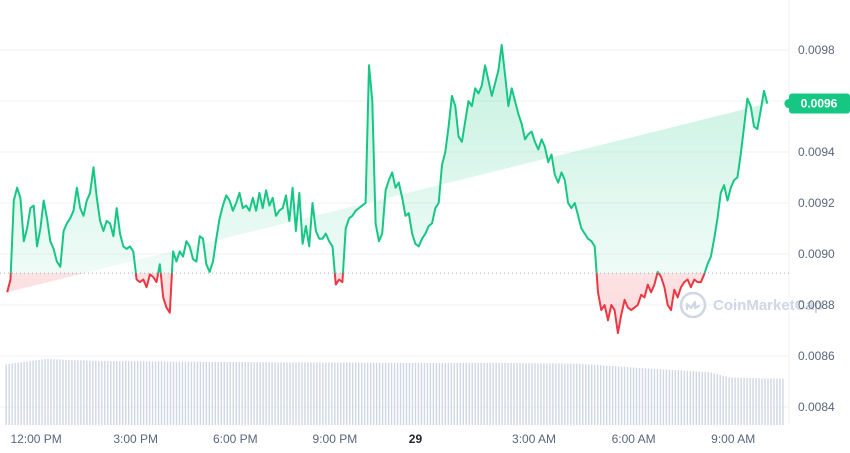 The height and width of the screenshot is (453, 850). Describe the element at coordinates (819, 103) in the screenshot. I see `current-price-badge-bg` at that location.